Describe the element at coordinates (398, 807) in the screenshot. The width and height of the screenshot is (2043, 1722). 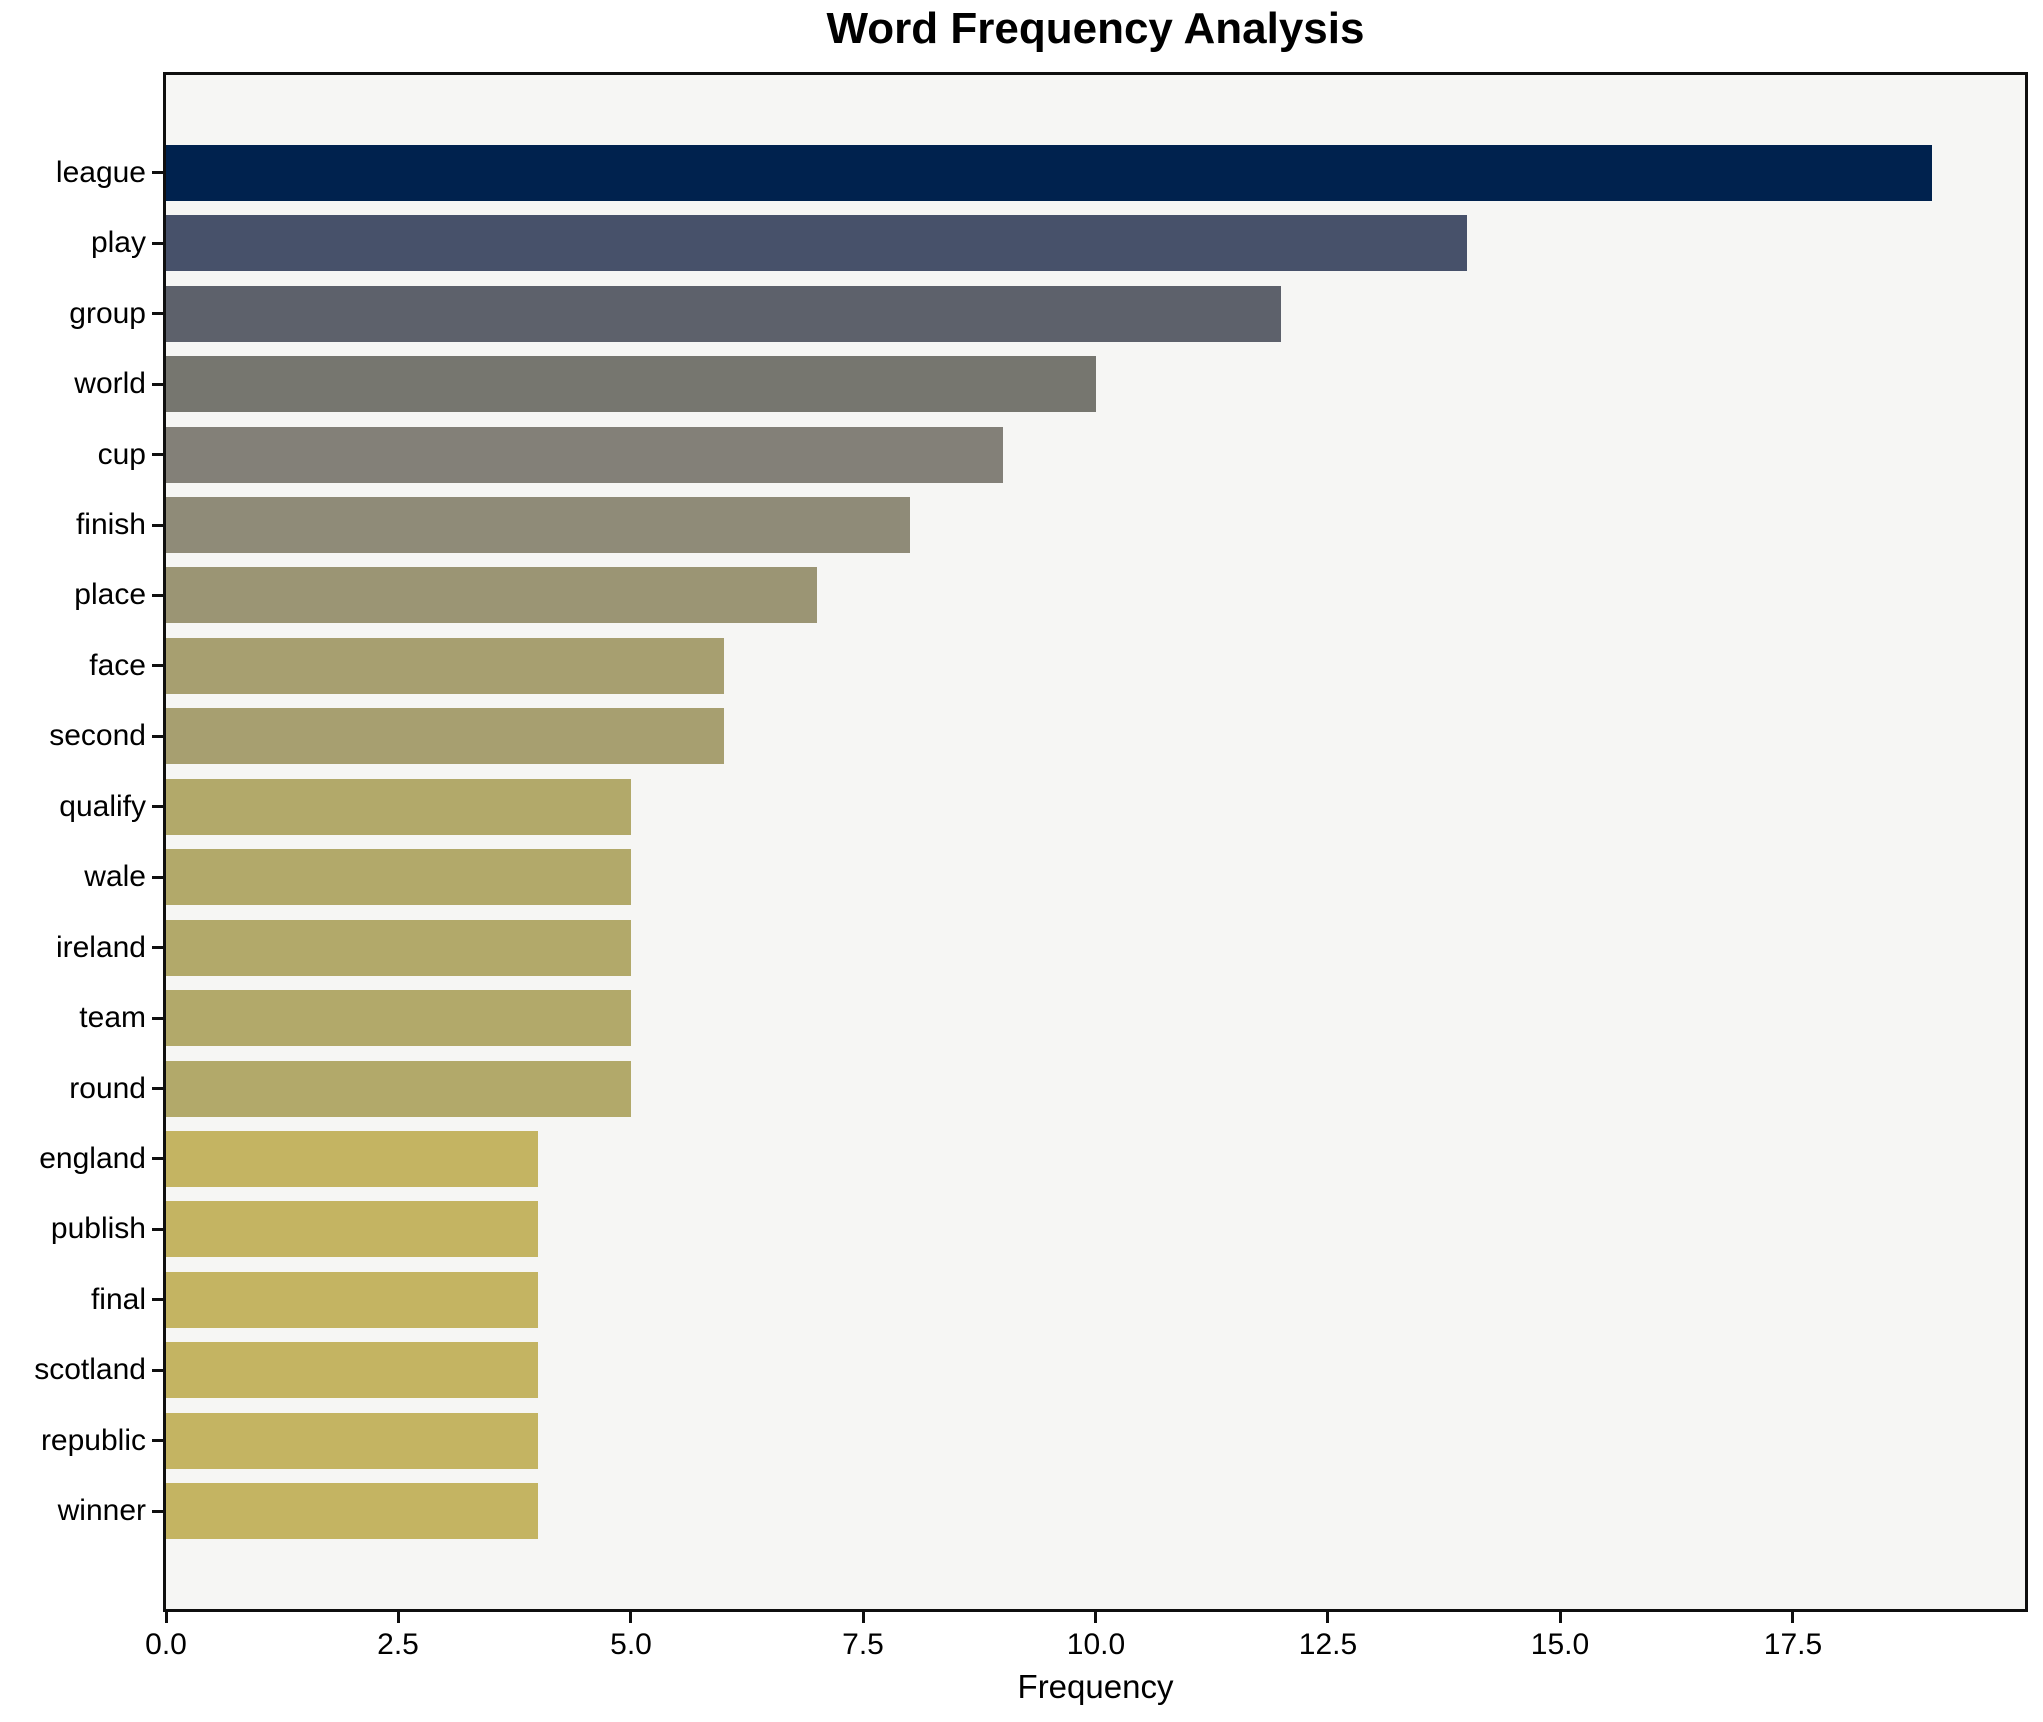
I see `bar-qualify` at that location.